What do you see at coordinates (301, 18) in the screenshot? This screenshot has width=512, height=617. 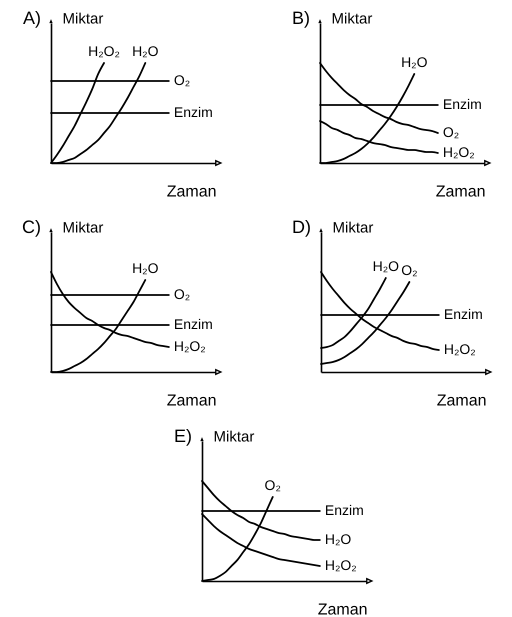 I see `chart-title: B)` at bounding box center [301, 18].